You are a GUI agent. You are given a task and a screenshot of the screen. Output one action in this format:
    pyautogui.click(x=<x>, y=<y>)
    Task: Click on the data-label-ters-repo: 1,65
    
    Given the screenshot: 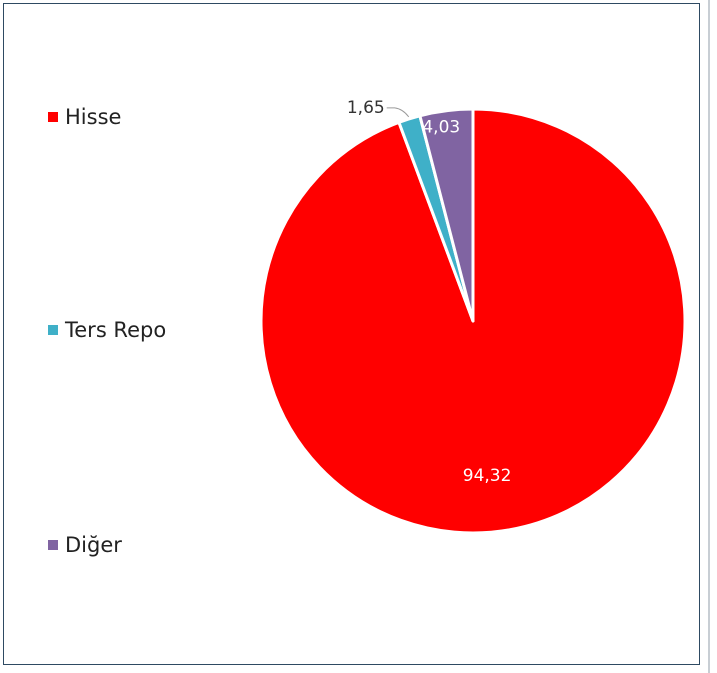 What is the action you would take?
    pyautogui.click(x=366, y=108)
    